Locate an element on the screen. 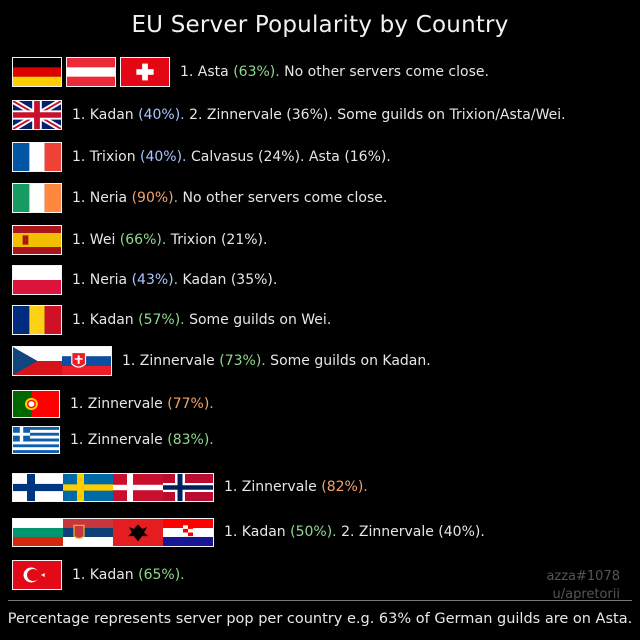  list-item: 1. Wei (66%). Trixion (21%). is located at coordinates (139, 240).